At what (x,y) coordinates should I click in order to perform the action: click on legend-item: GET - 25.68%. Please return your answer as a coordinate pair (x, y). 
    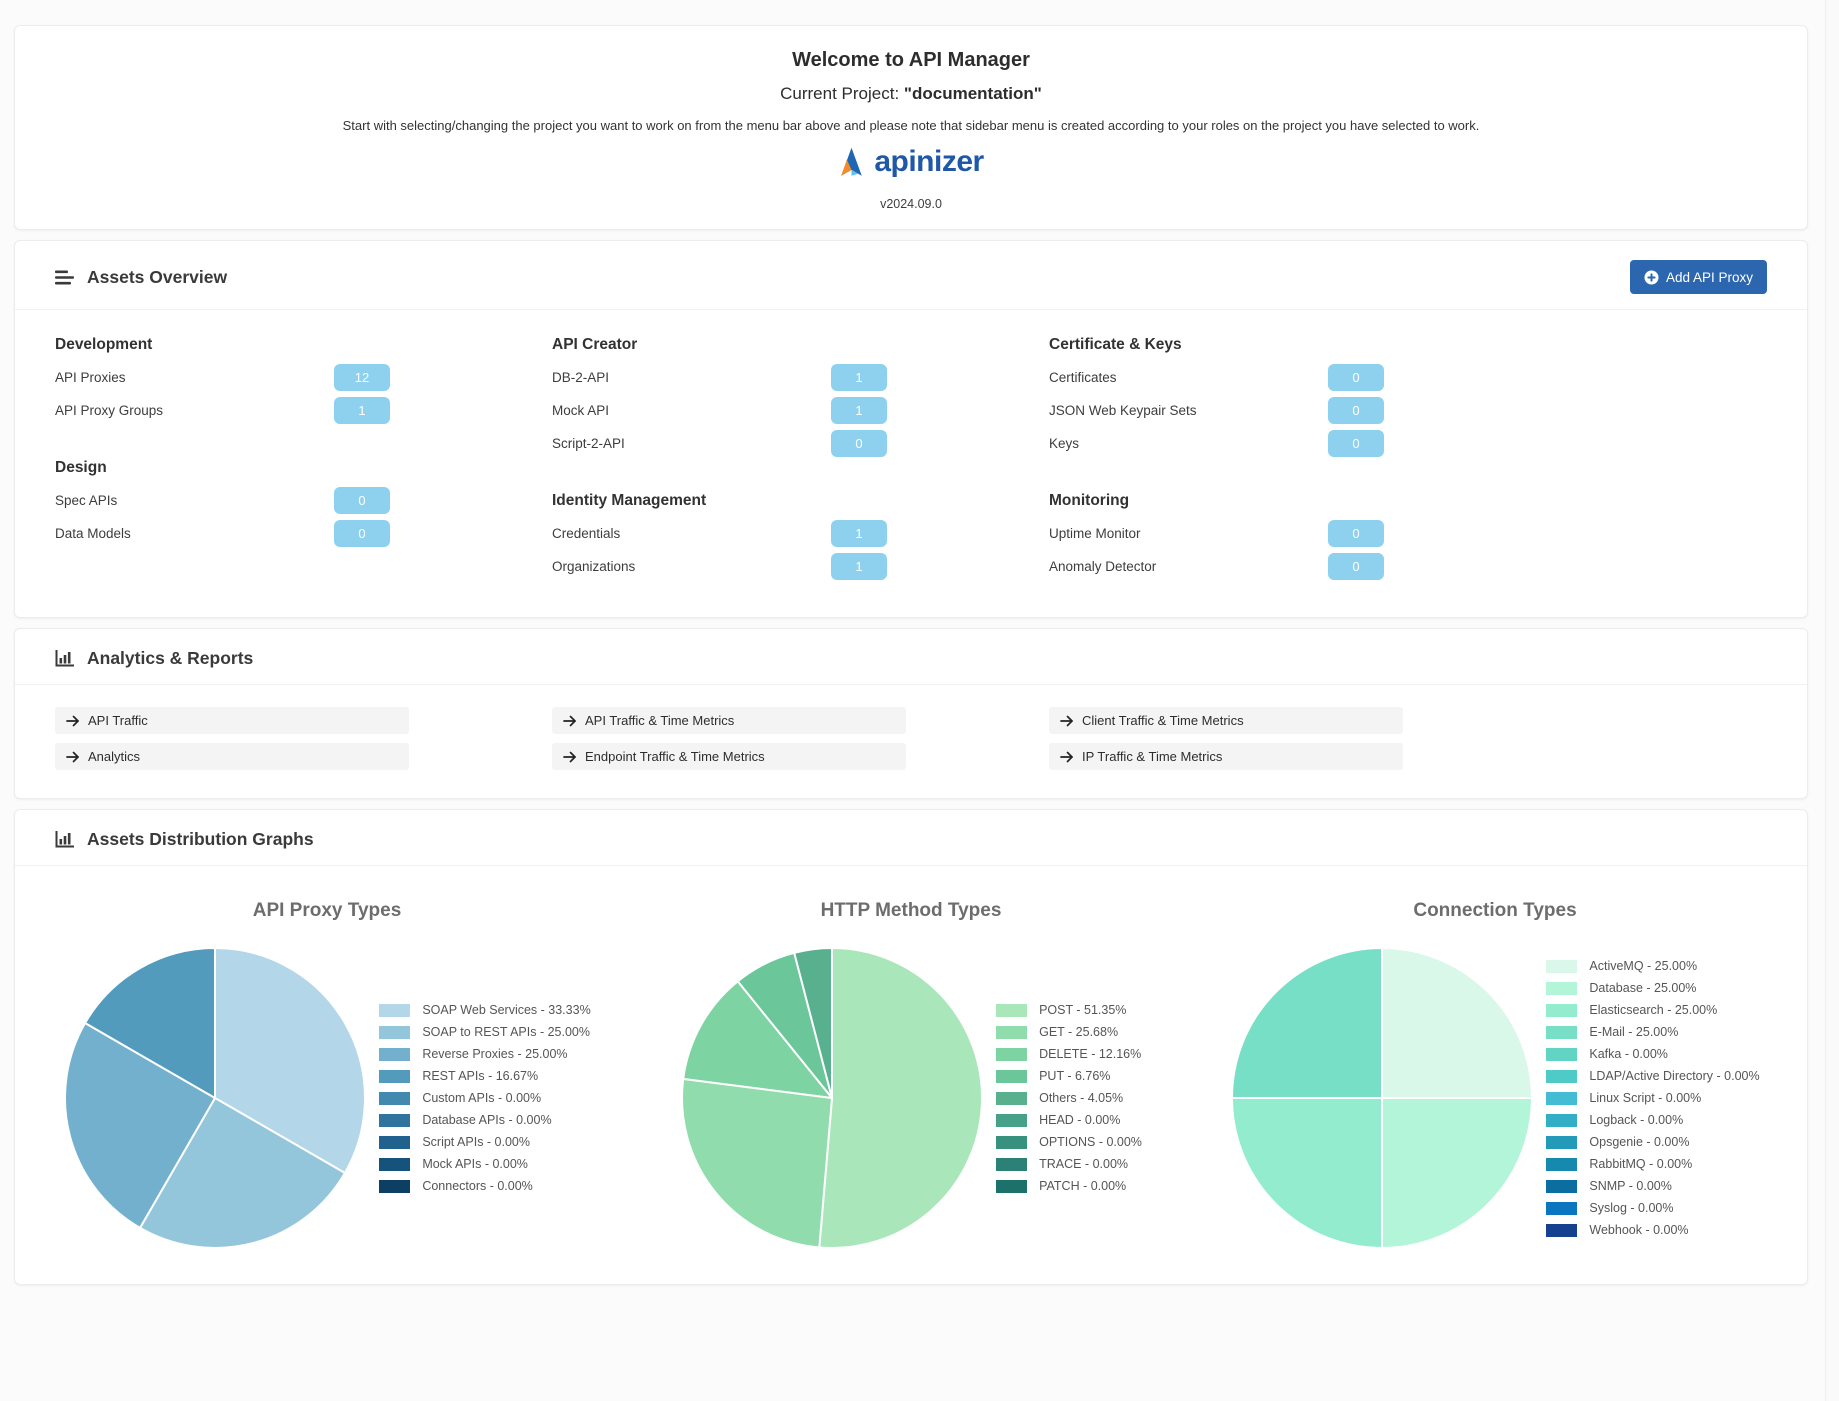
    Looking at the image, I should click on (1069, 1032).